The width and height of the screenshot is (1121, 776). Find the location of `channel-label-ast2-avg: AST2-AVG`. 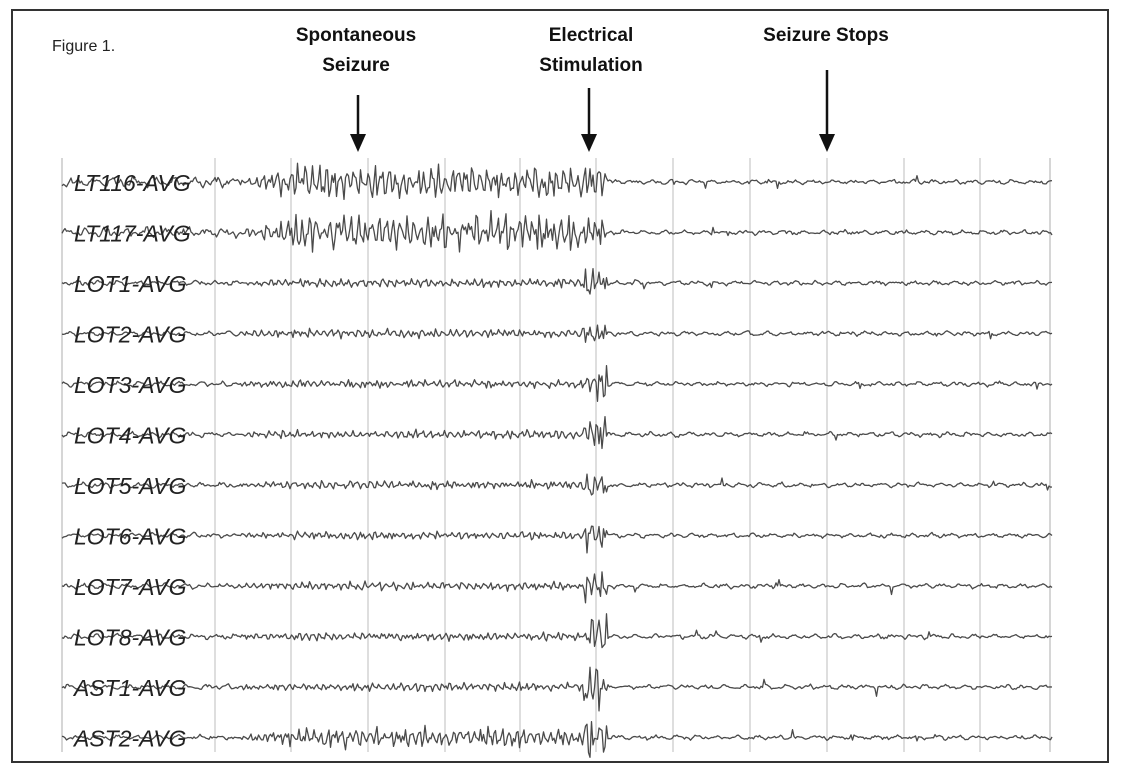

channel-label-ast2-avg: AST2-AVG is located at coordinates (129, 739).